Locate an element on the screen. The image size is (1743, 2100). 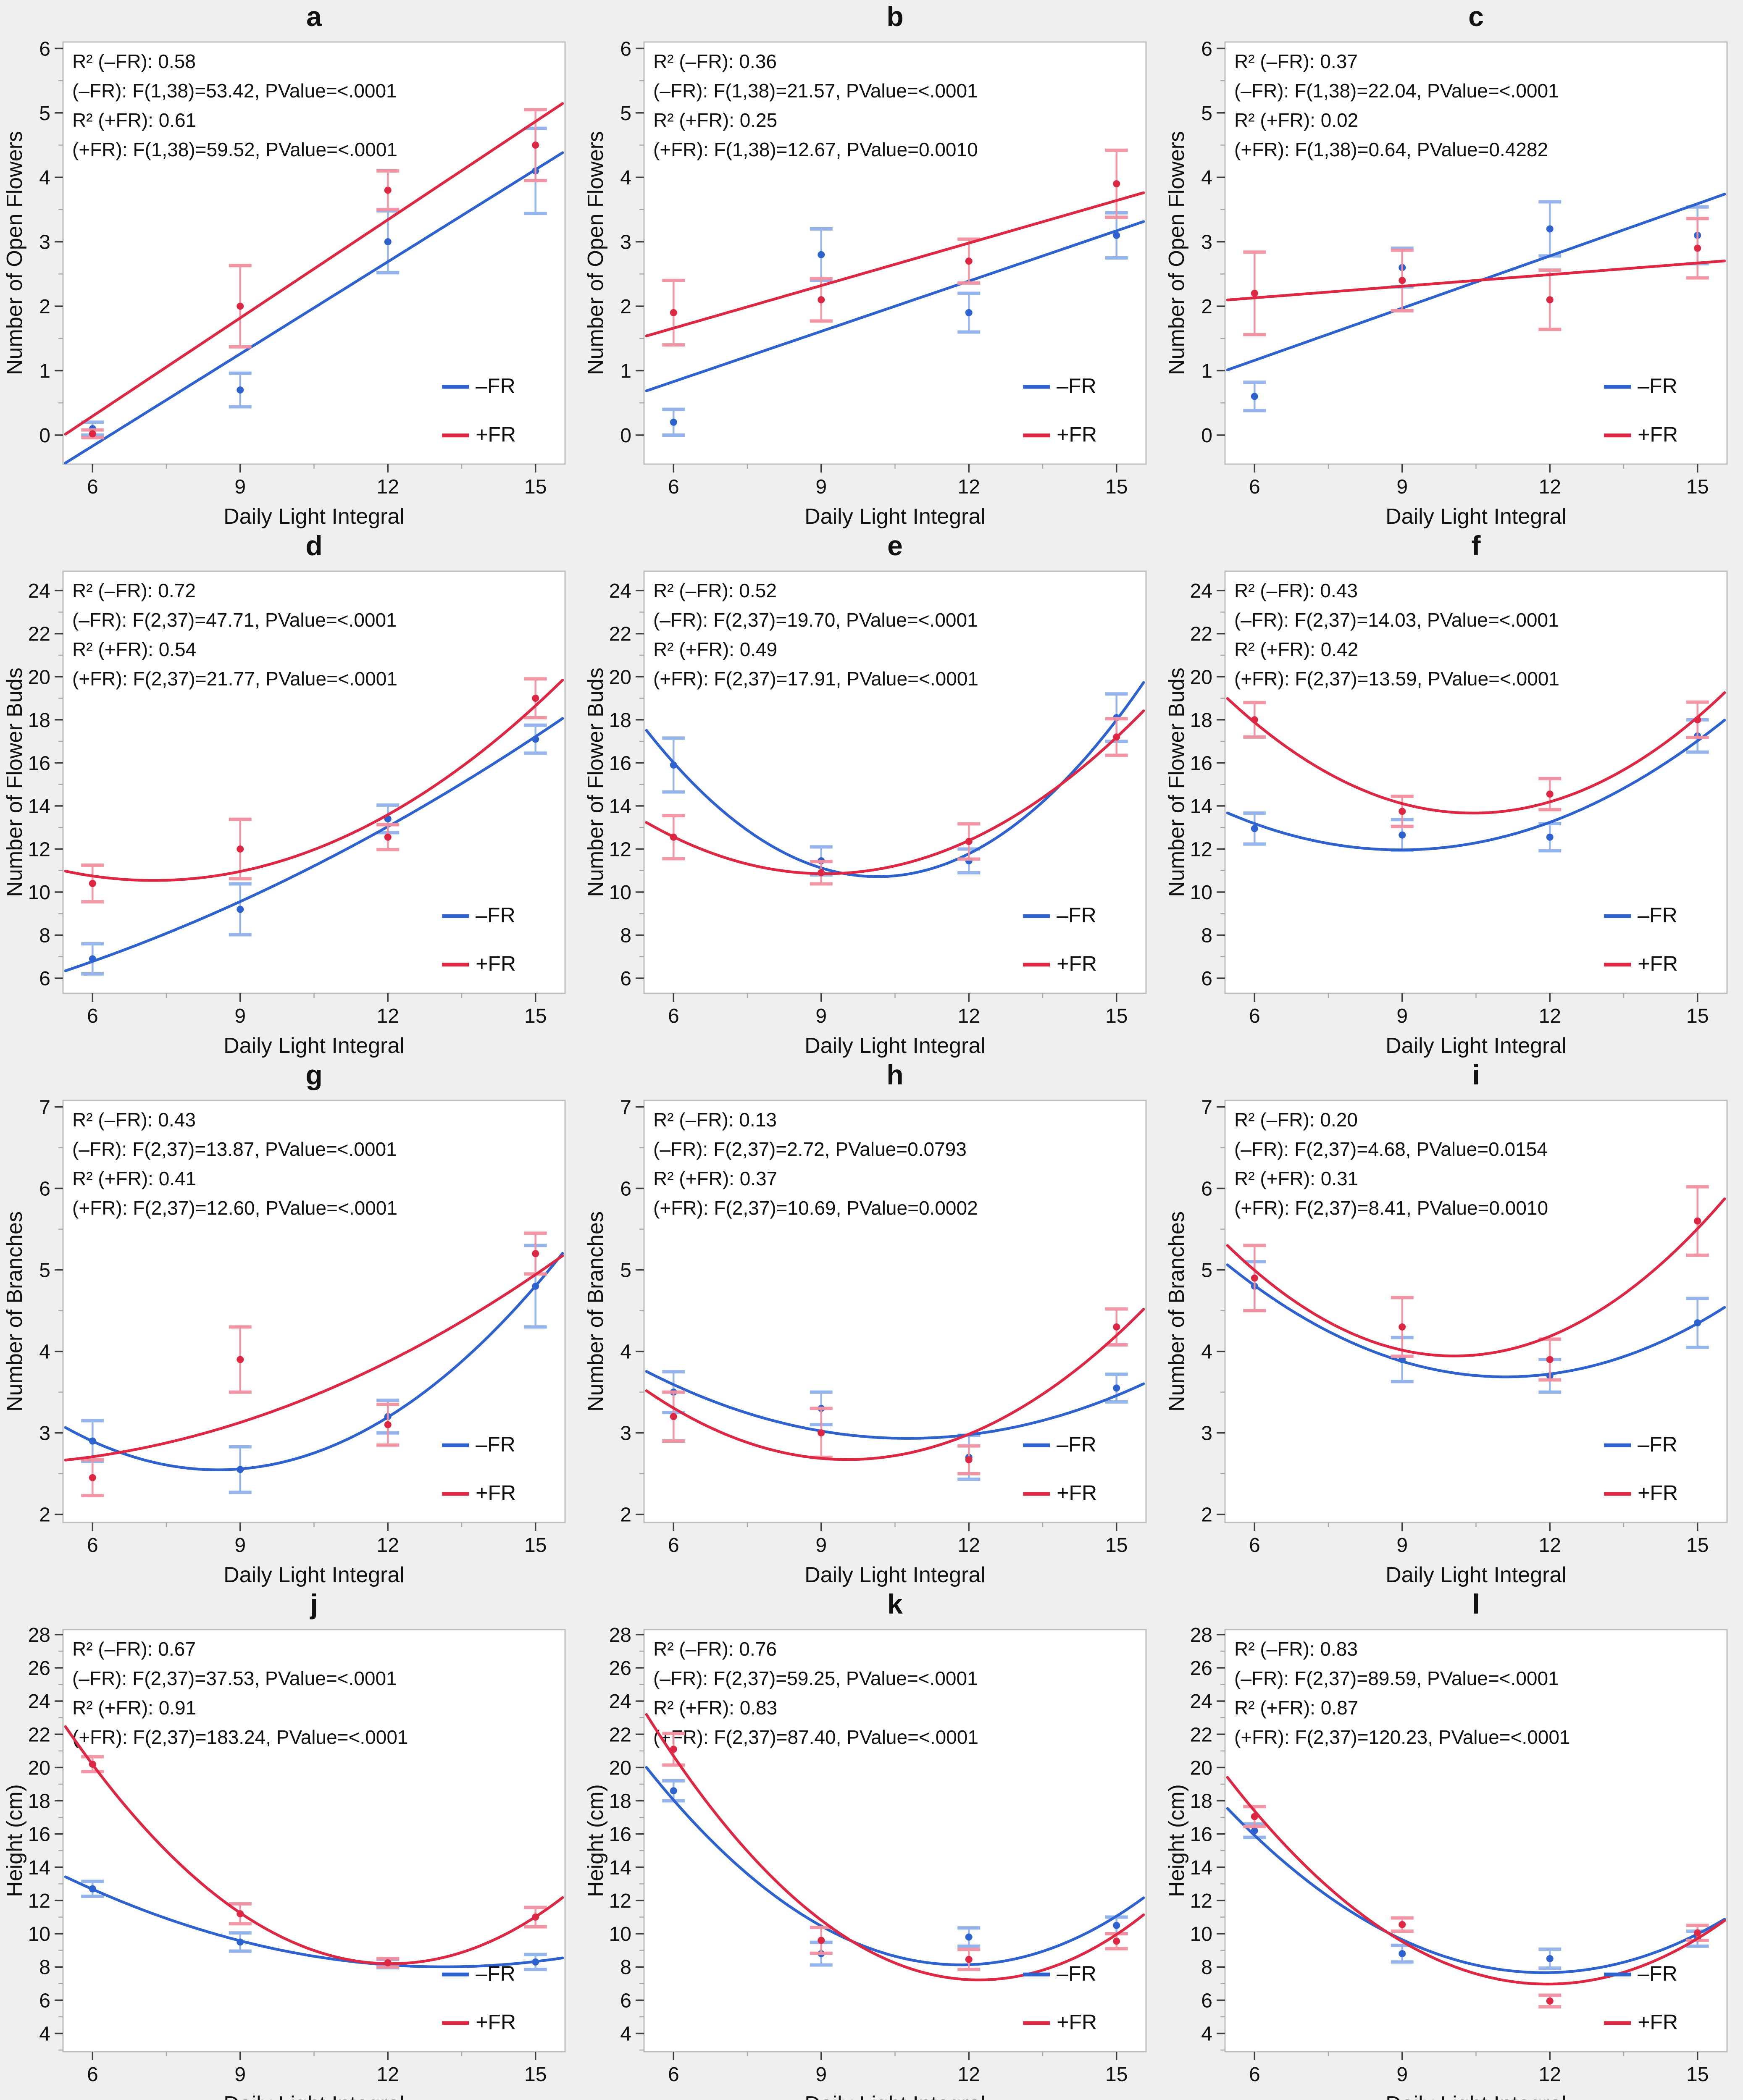
y-axis: 2 3 4 5 6 7 is located at coordinates (632, 1311).